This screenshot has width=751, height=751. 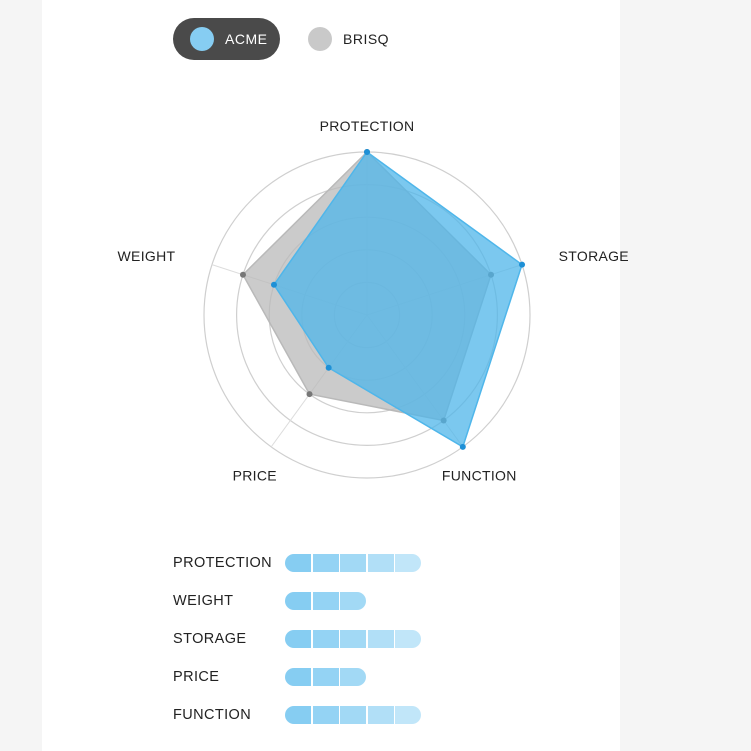 I want to click on bar-label: PRICE, so click(x=196, y=677).